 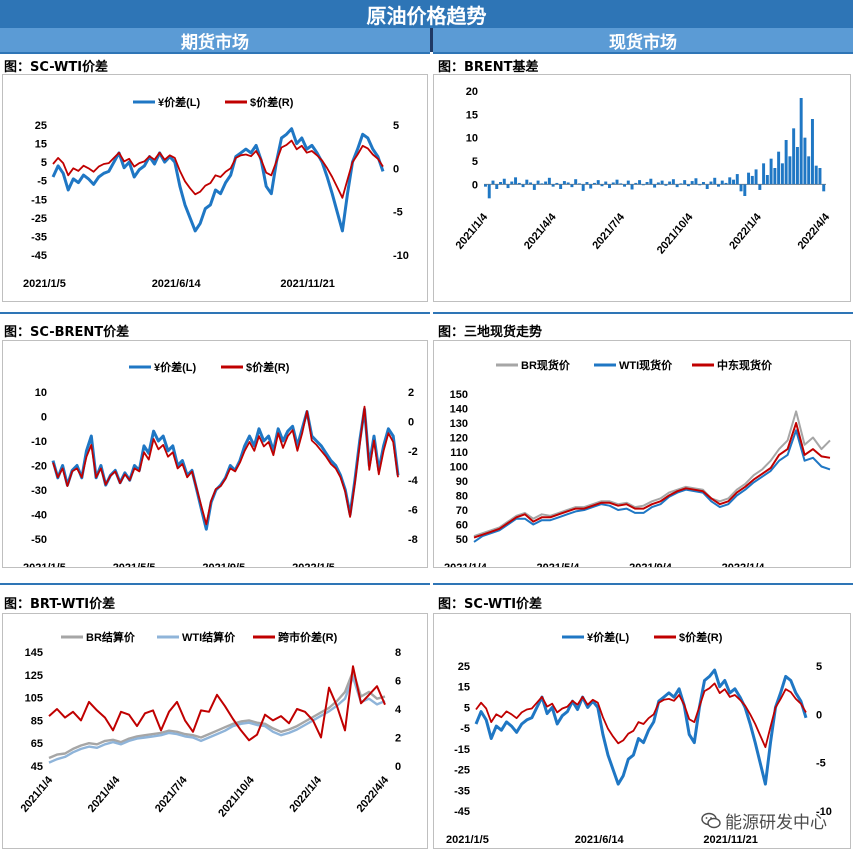 I want to click on panel-title-sc-wti-1: 图：SC-WTI价差, so click(x=56, y=67).